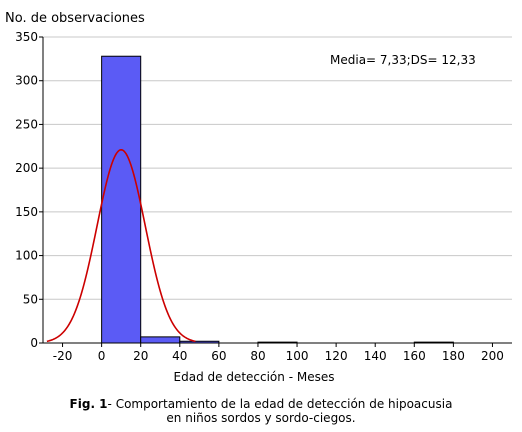 This screenshot has width=522, height=432. Describe the element at coordinates (63, 356) in the screenshot. I see `x-tick-label: -20` at that location.